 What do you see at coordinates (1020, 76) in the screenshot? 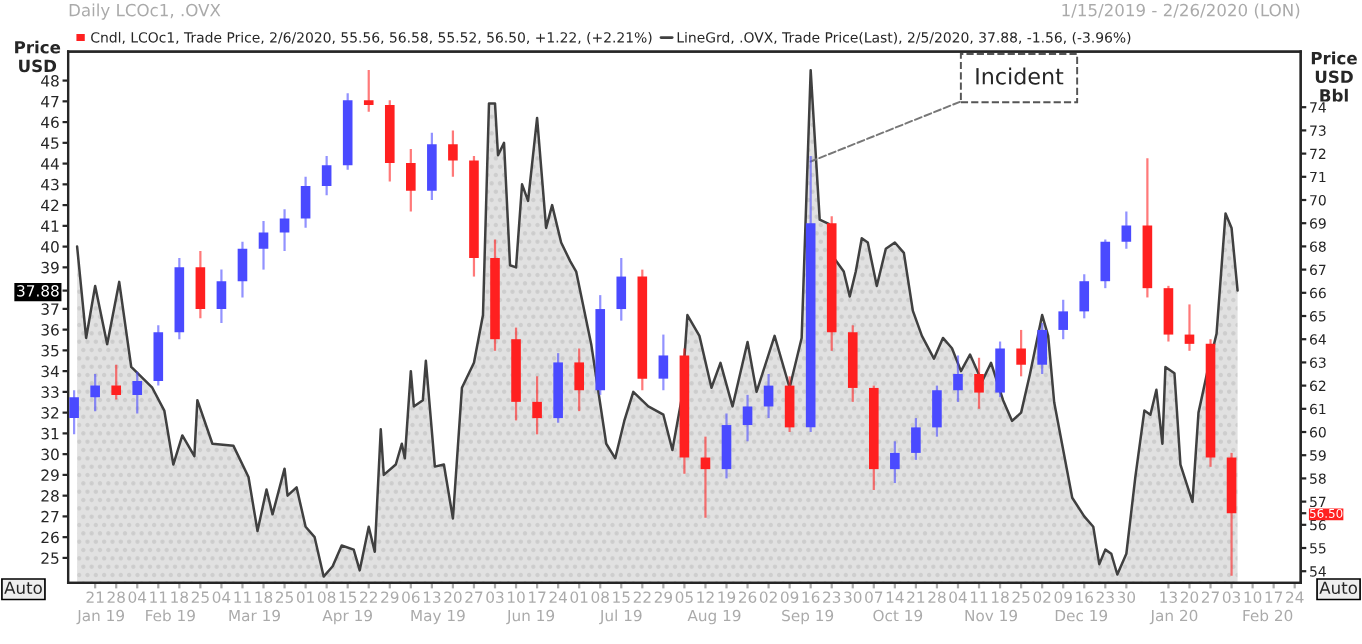
I see `annotation: Incident` at bounding box center [1020, 76].